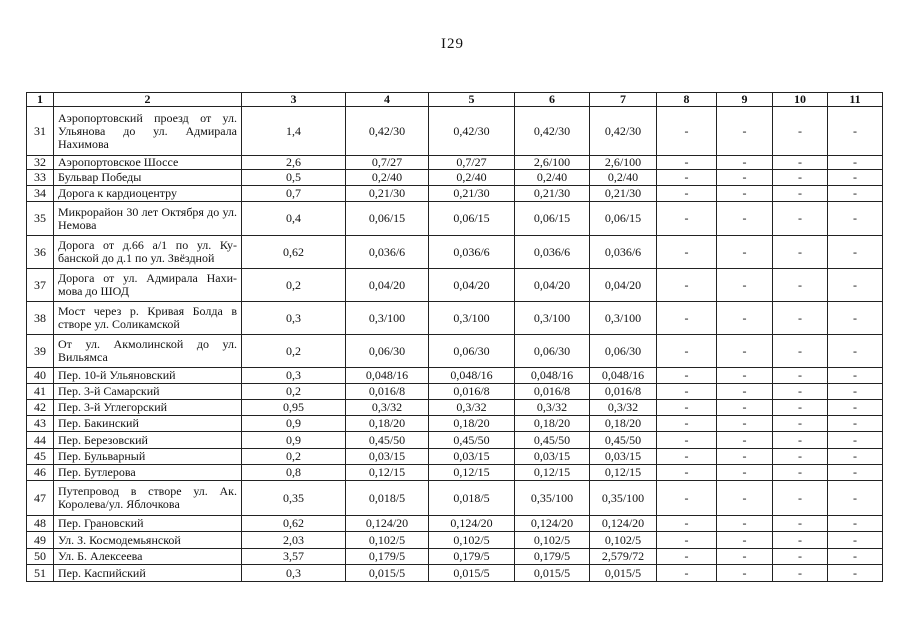  Describe the element at coordinates (387, 472) in the screenshot. I see `value-cell-c4: 0,12/15` at that location.